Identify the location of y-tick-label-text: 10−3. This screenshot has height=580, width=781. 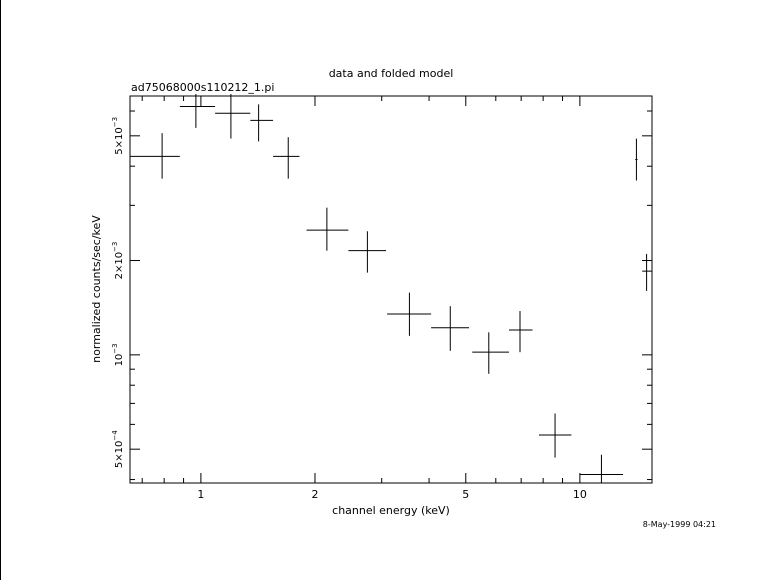
(118, 354).